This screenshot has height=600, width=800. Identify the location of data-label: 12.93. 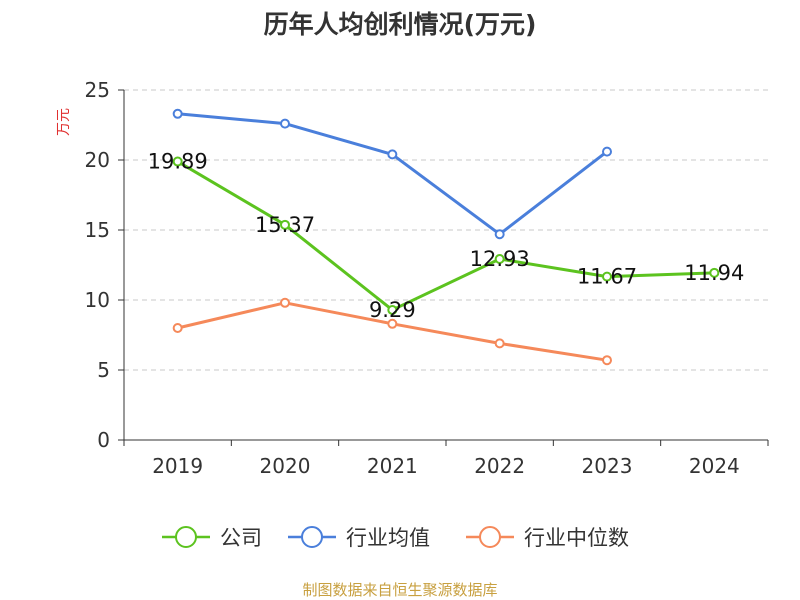
(500, 259).